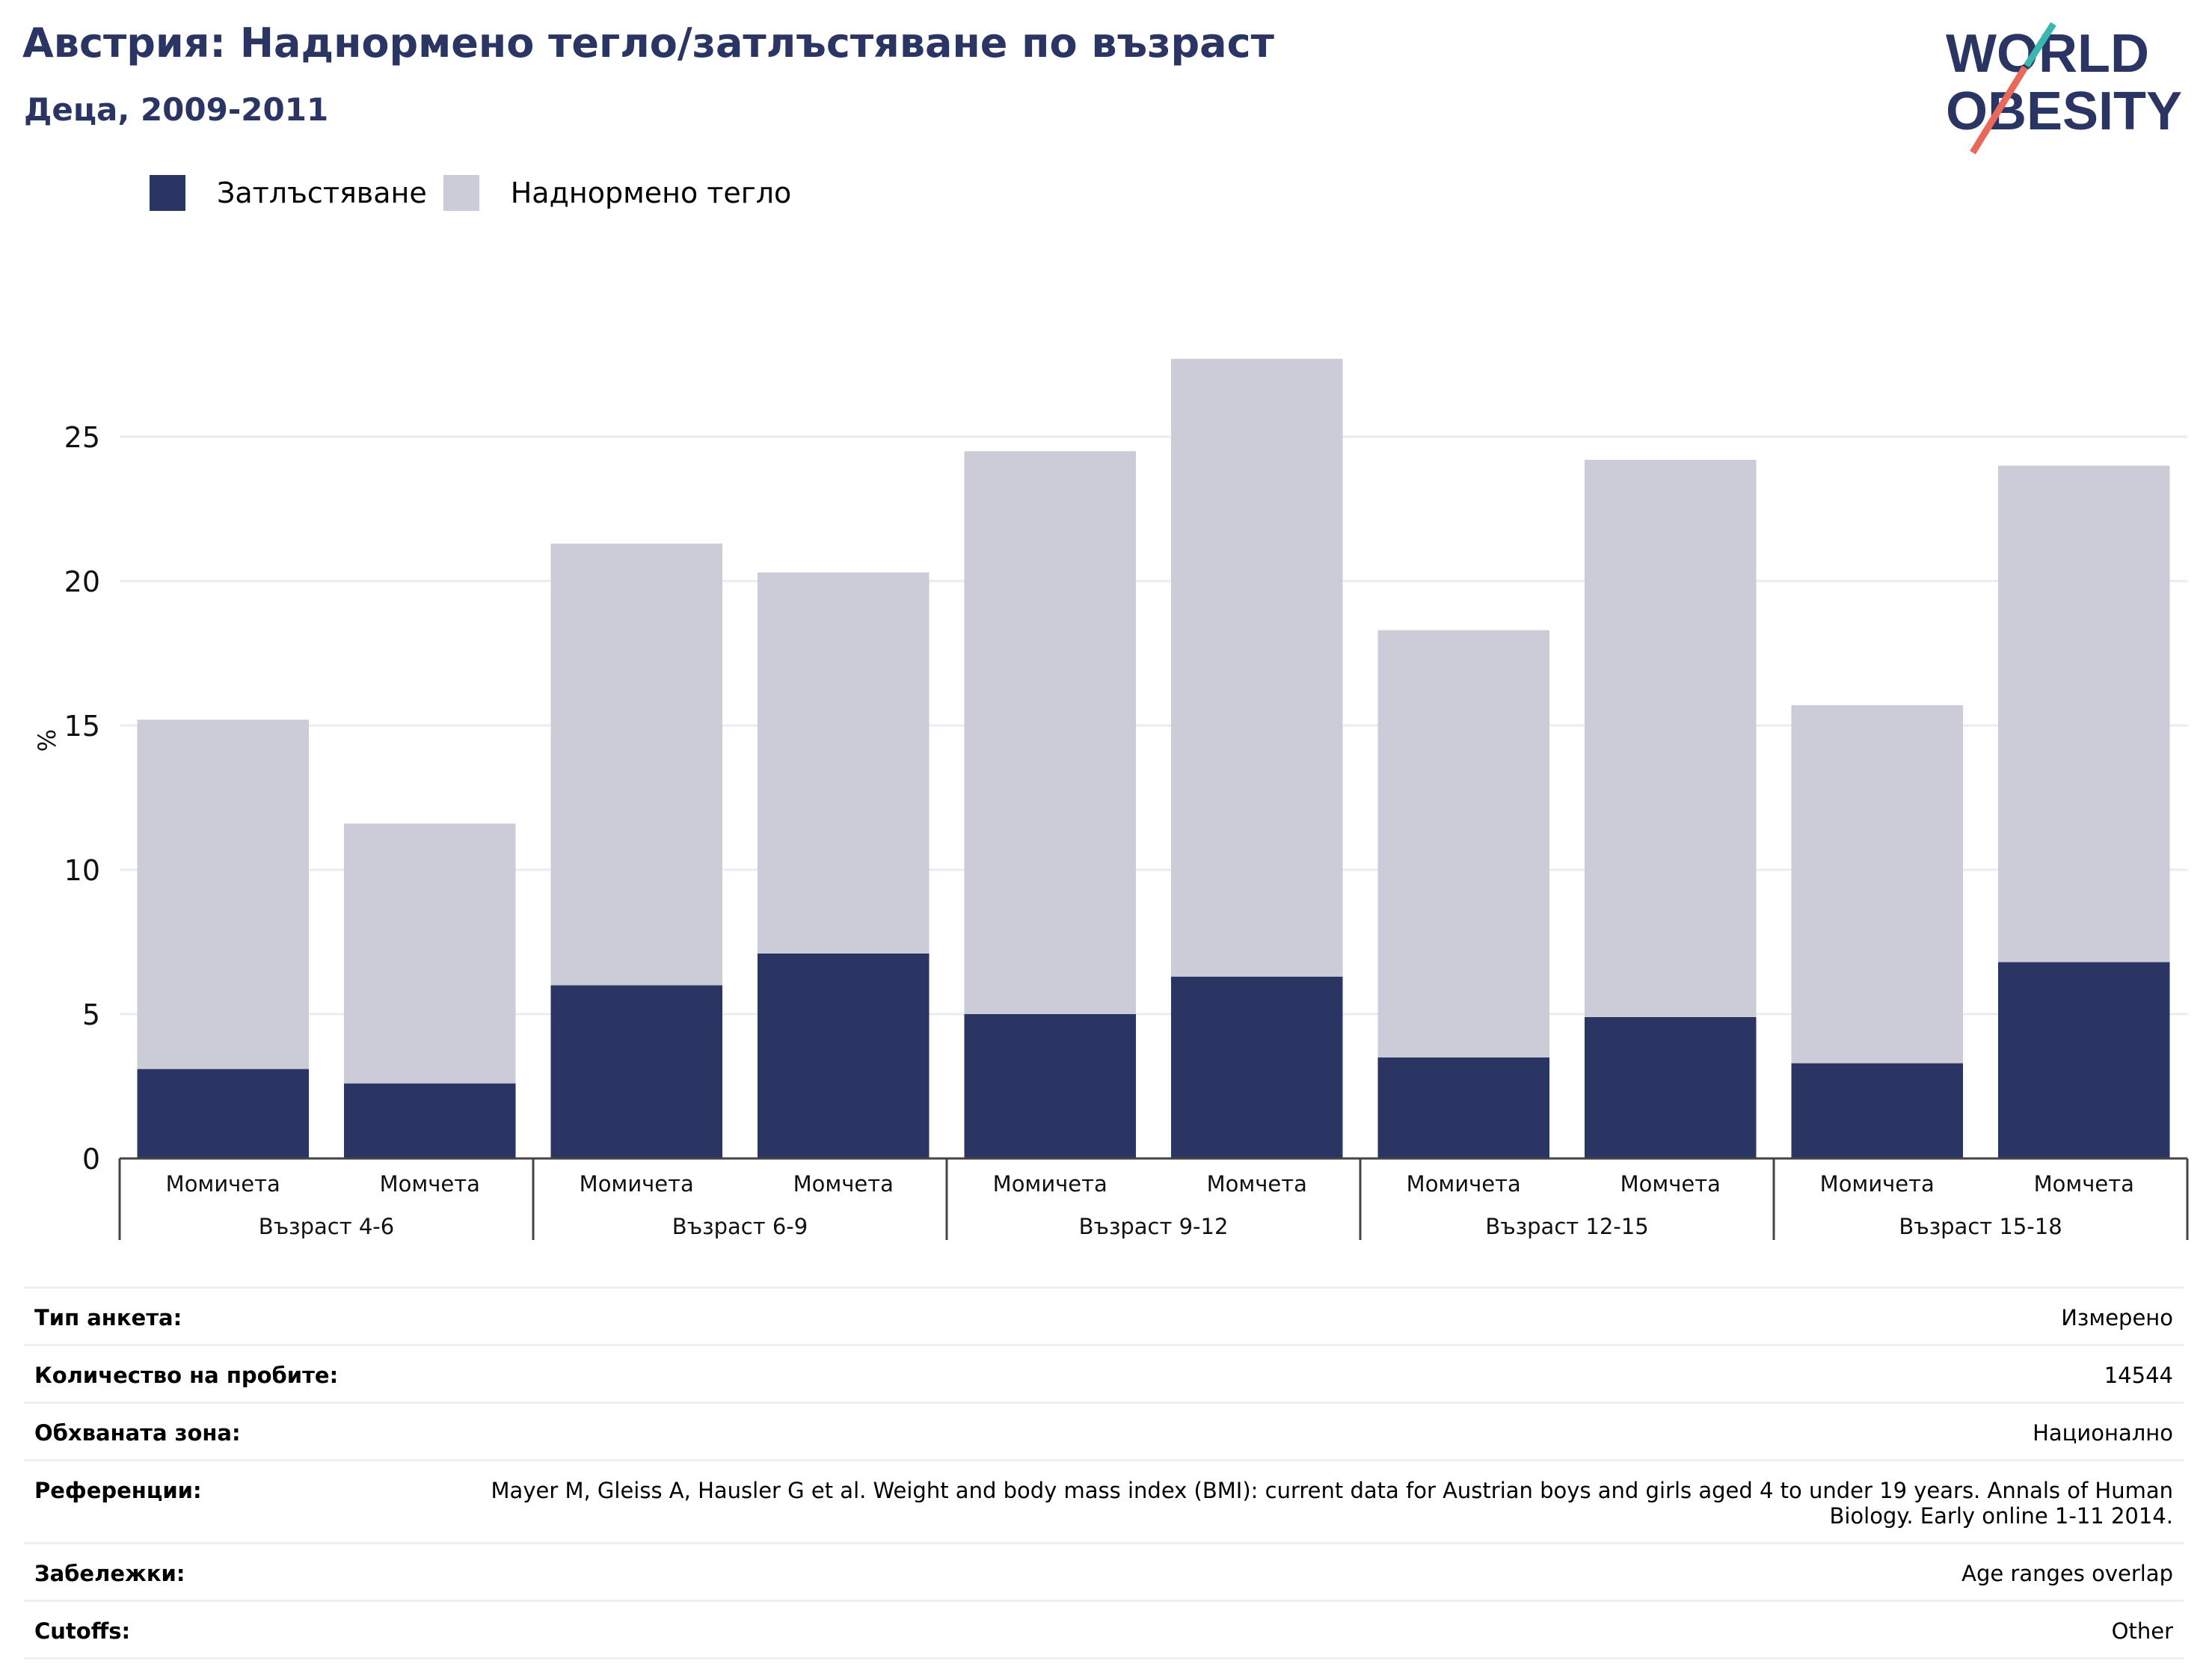  Describe the element at coordinates (82, 581) in the screenshot. I see `y-tick-label: 20` at that location.